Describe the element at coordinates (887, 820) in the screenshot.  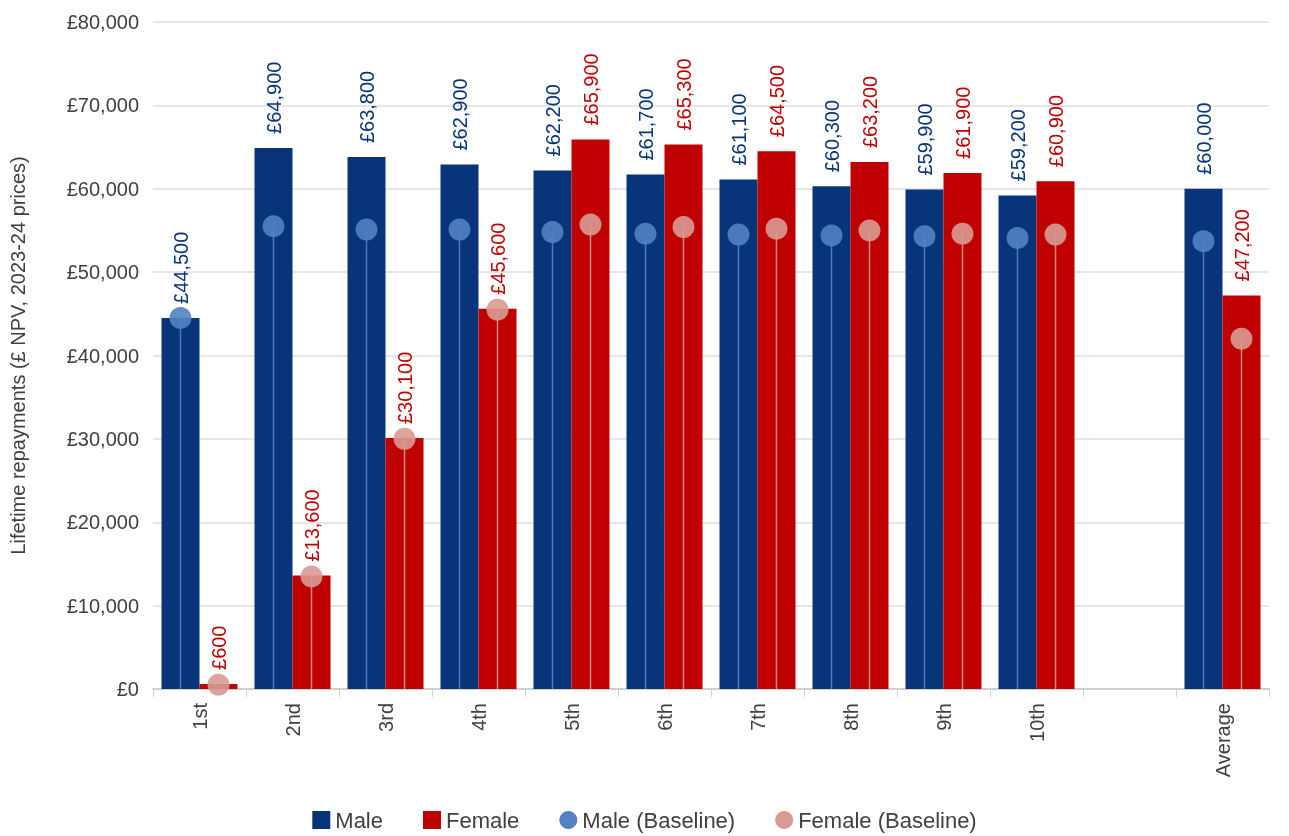
I see `legend-label: Female (Baseline)` at that location.